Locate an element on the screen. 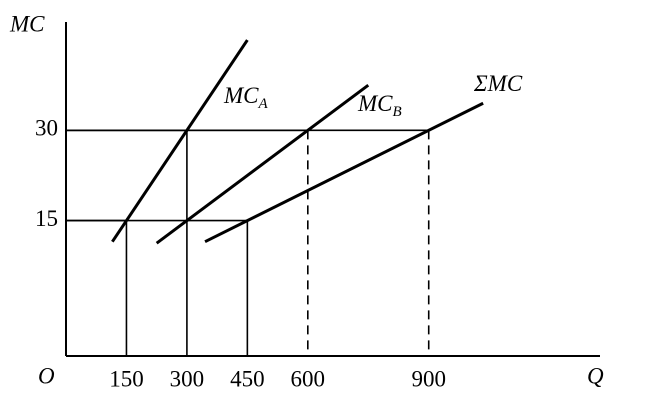 The image size is (646, 420). series-subscript: A is located at coordinates (263, 104).